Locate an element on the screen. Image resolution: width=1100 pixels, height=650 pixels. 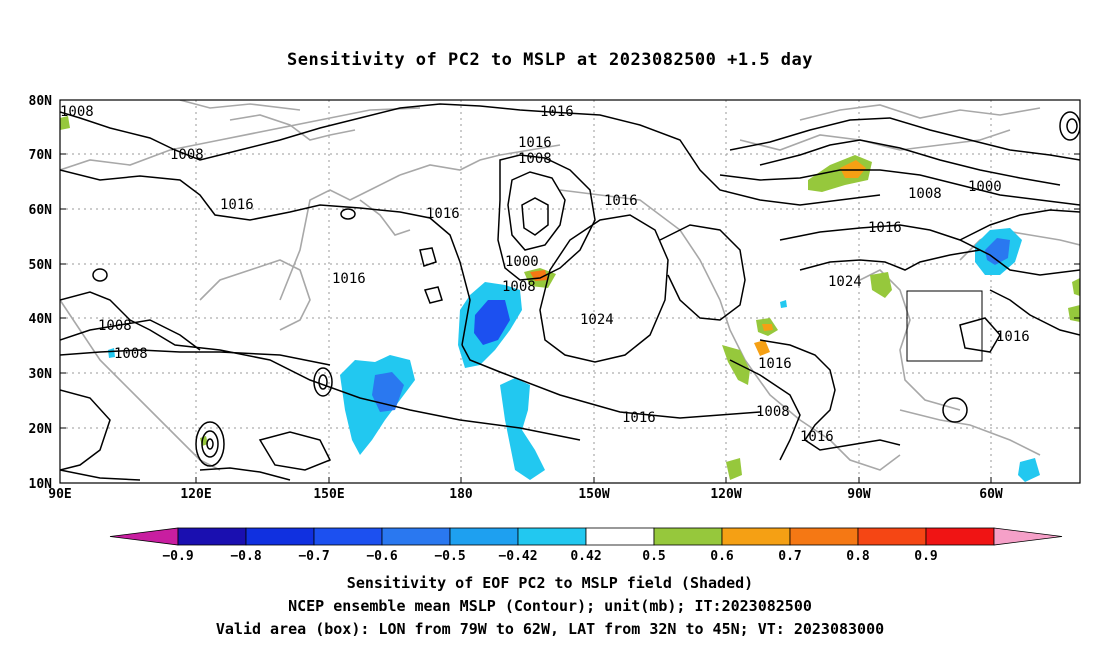
lon-label: 60W is located at coordinates (991, 494).